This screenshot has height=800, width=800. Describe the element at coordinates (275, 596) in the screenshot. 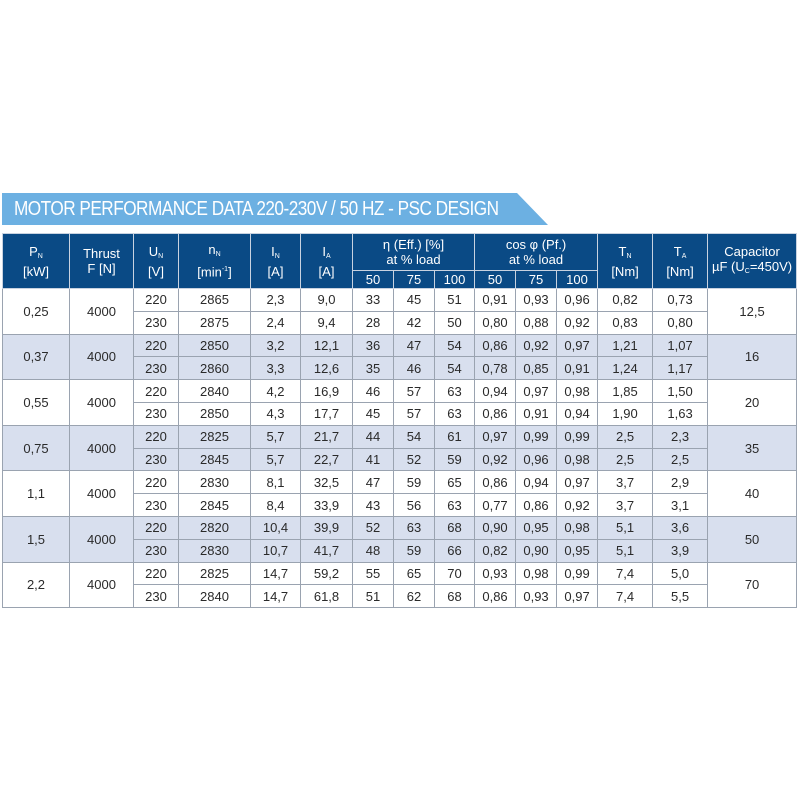

I see `cell-in: 14,7` at that location.